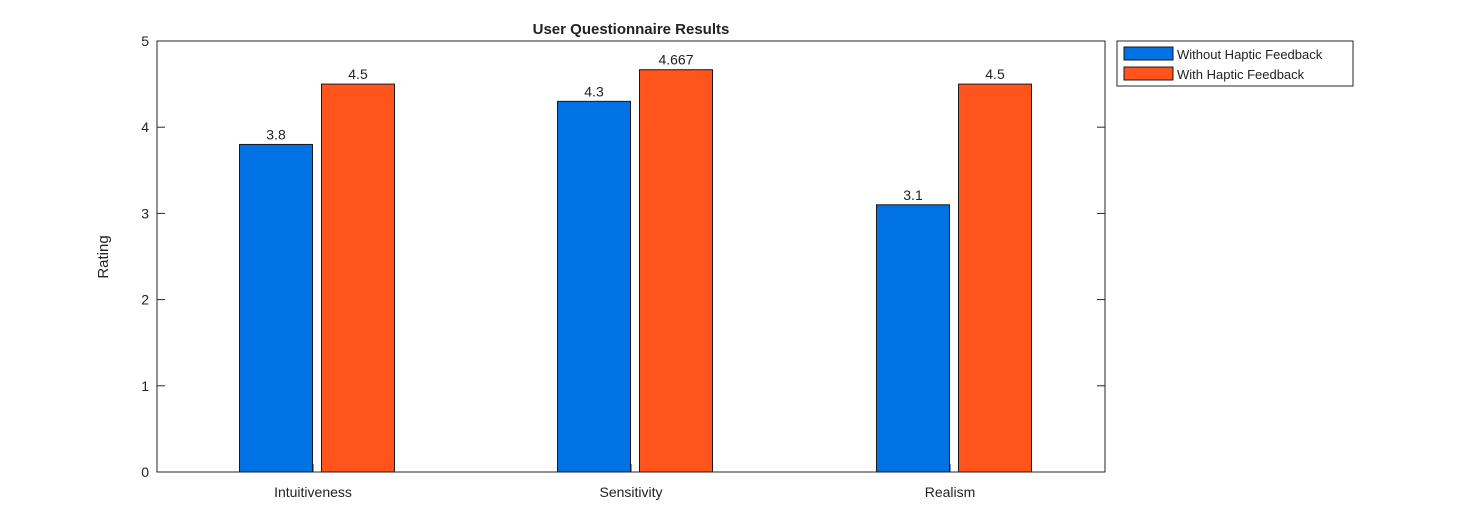 The image size is (1469, 529). Describe the element at coordinates (276, 134) in the screenshot. I see `data-label: 3.8` at that location.